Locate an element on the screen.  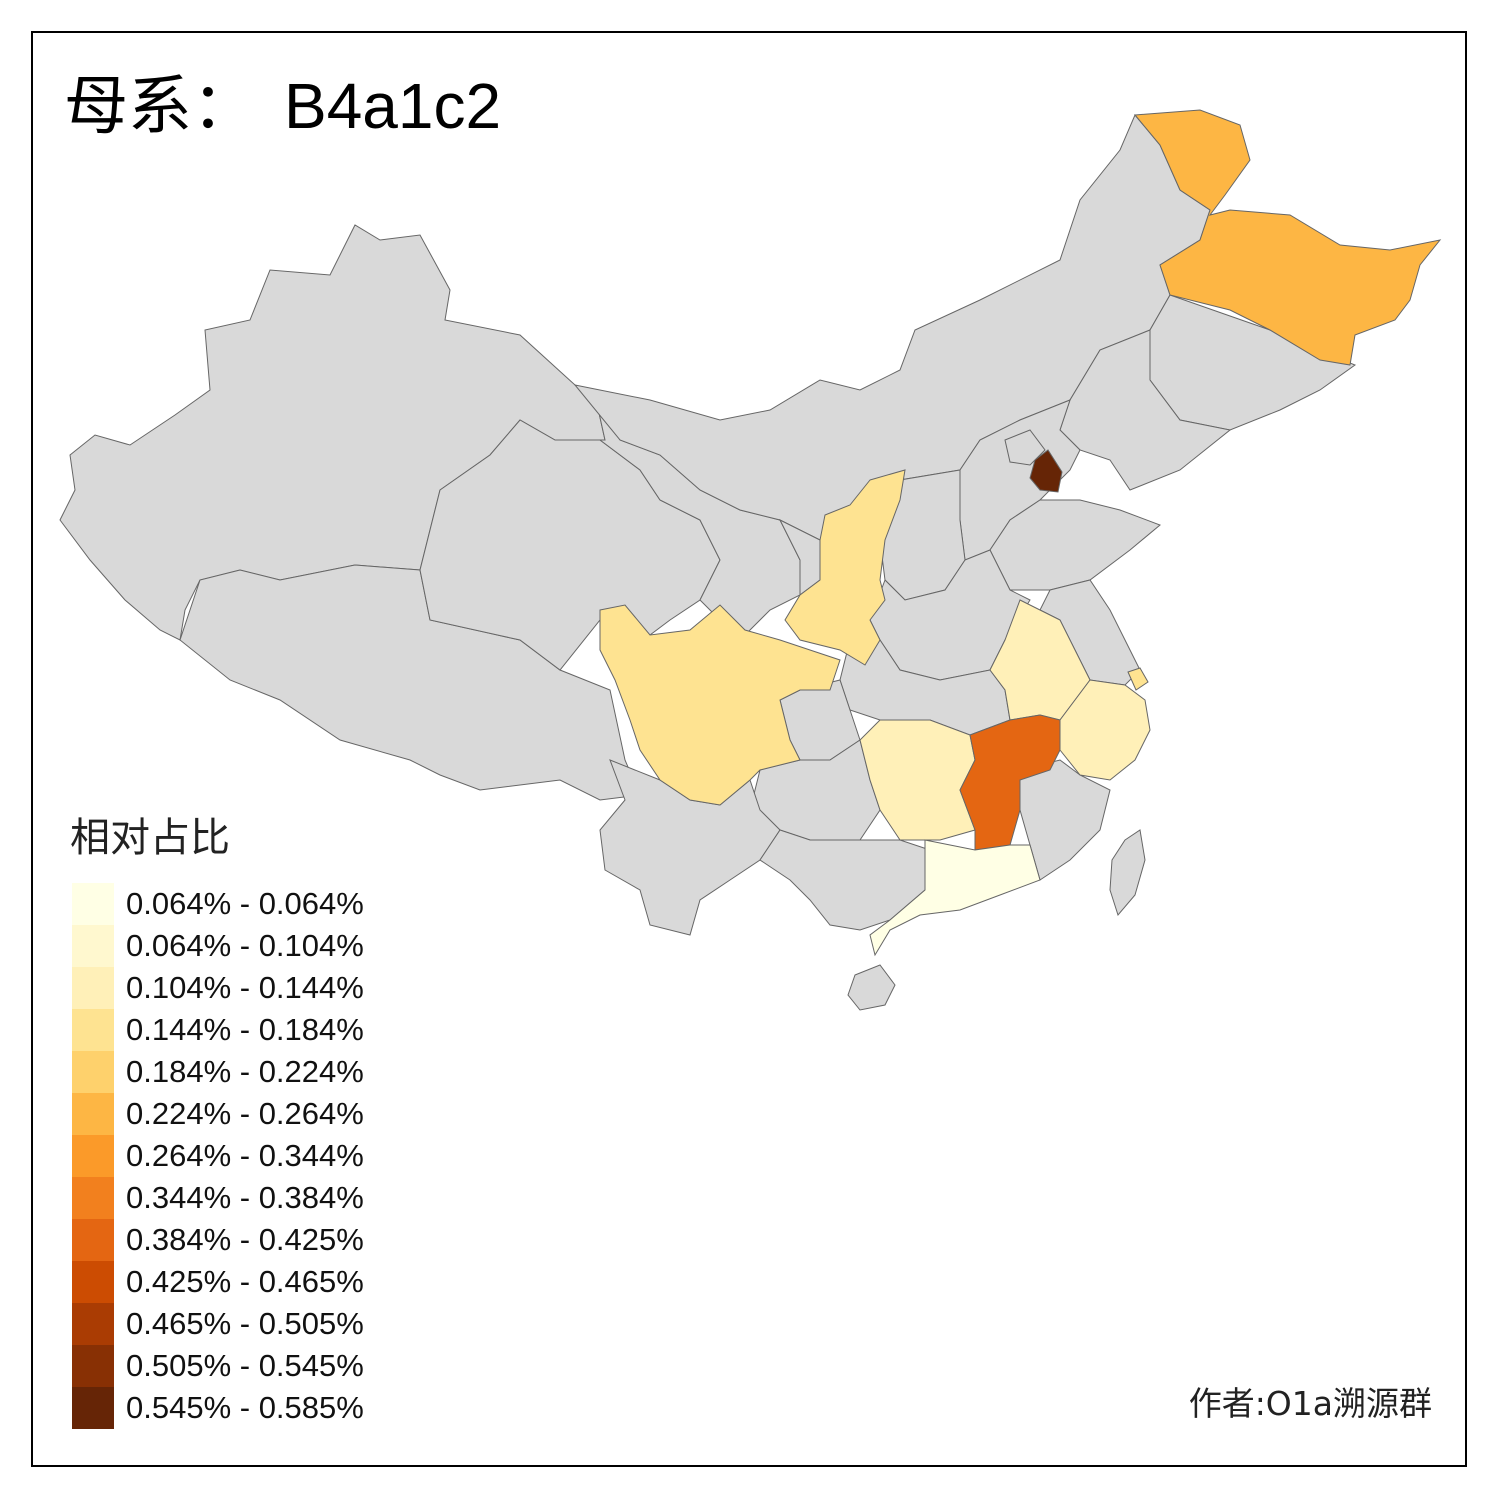
legend-item: 0.064% - 0.064% is located at coordinates (242, 904).